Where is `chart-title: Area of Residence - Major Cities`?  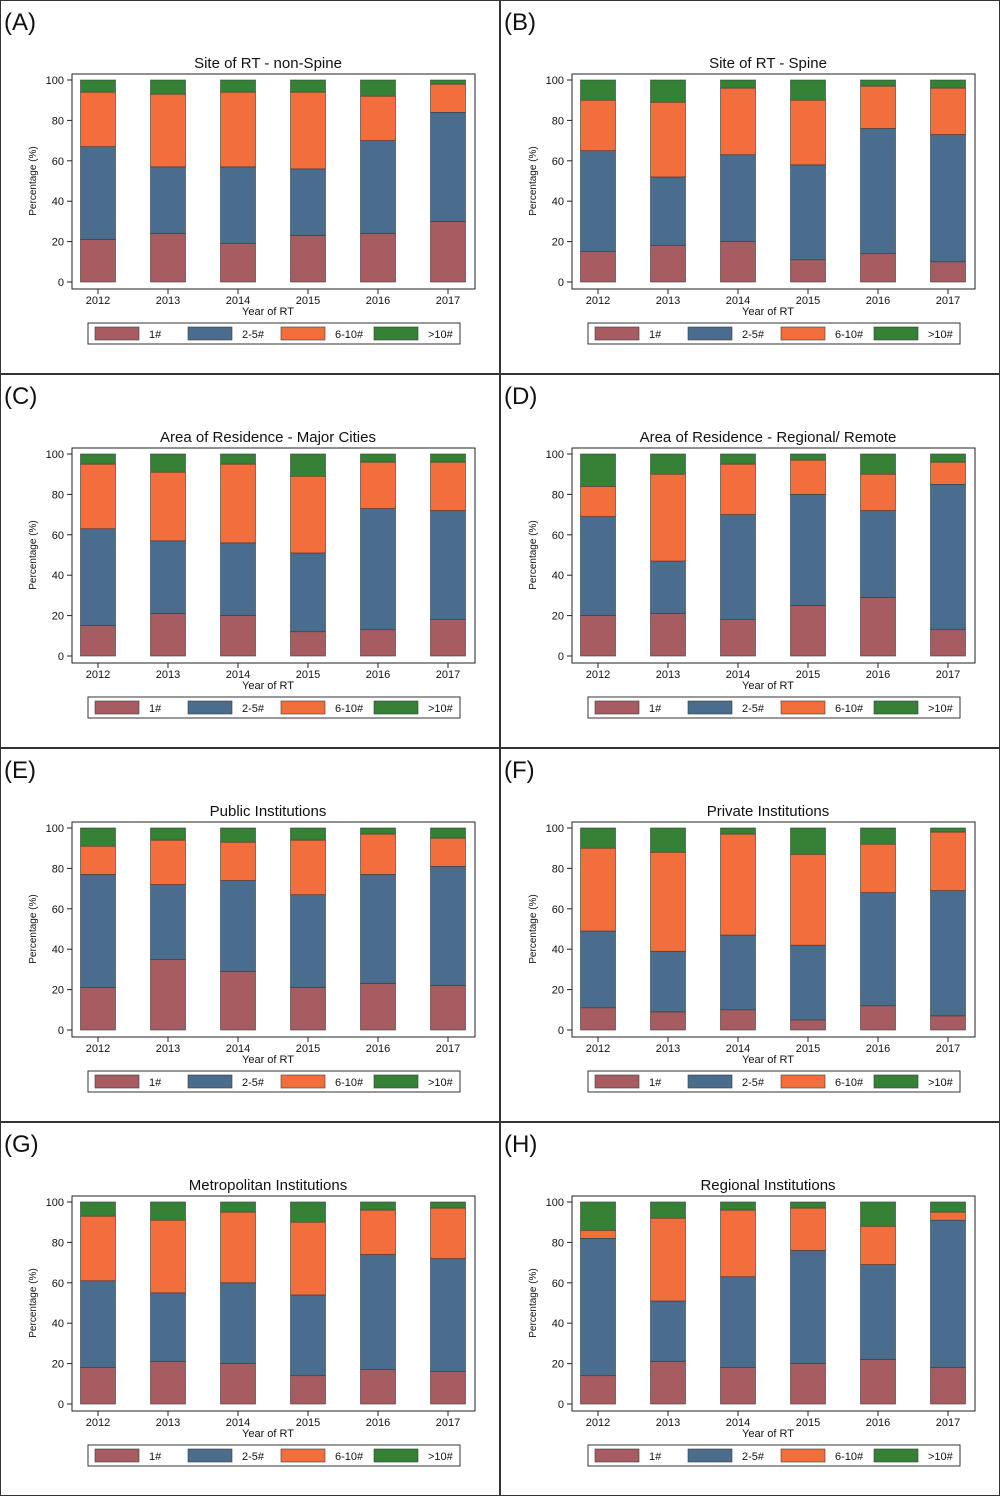
chart-title: Area of Residence - Major Cities is located at coordinates (268, 437).